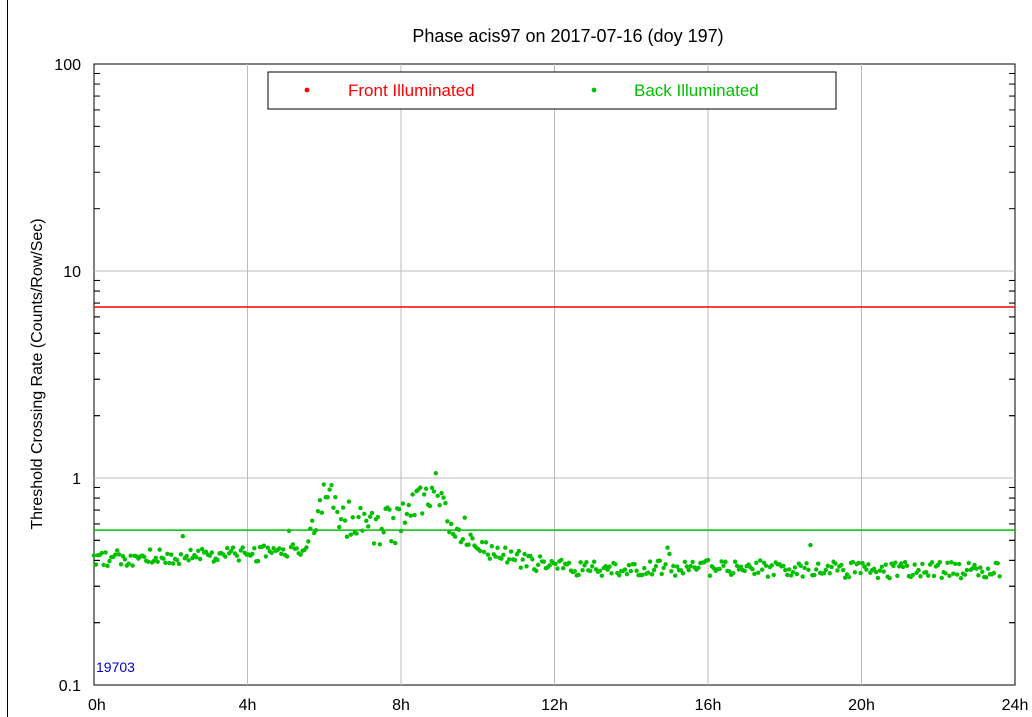 The image size is (1032, 717). Describe the element at coordinates (1015, 705) in the screenshot. I see `x-tick-label: 24h` at that location.